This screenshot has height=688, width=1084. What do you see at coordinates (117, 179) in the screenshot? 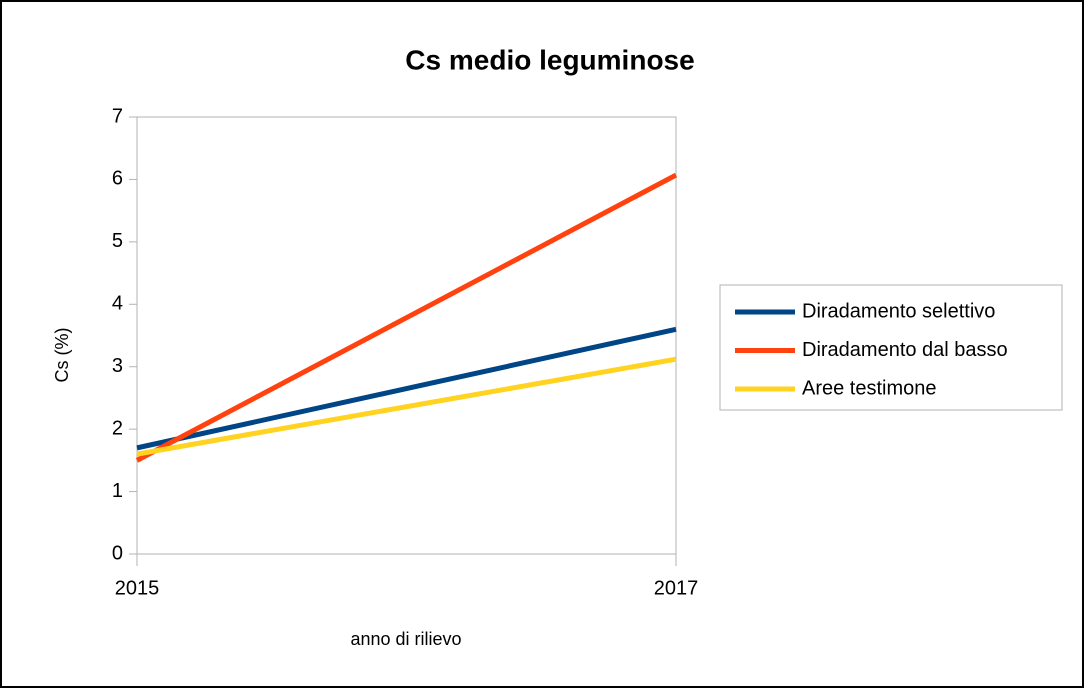
I see `y-tick-label: 6` at bounding box center [117, 179].